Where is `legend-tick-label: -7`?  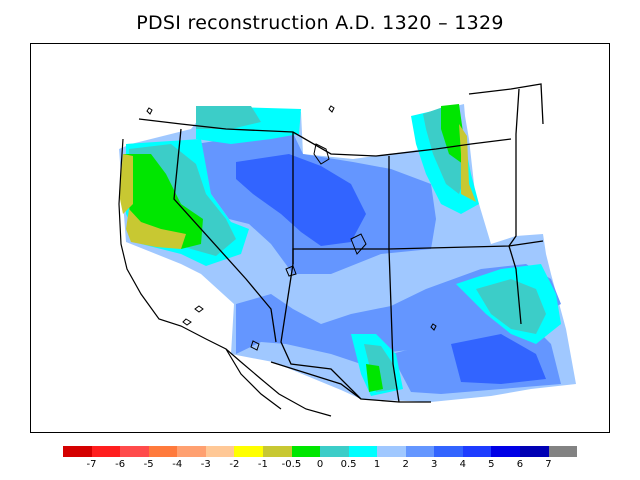
legend-tick-label: -7 is located at coordinates (91, 464).